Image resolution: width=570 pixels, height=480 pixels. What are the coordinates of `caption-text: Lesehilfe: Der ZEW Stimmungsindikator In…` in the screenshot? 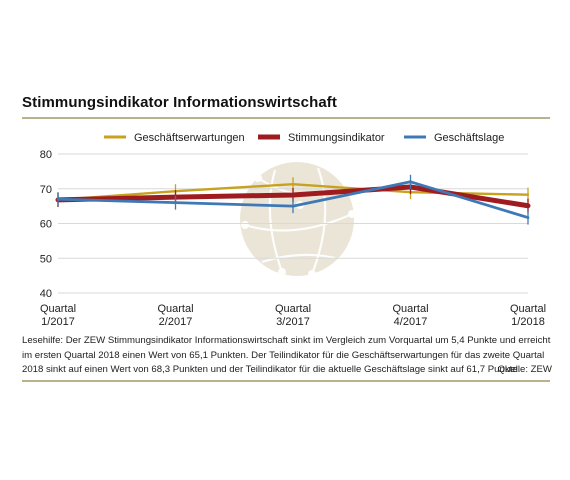 It's located at (286, 355).